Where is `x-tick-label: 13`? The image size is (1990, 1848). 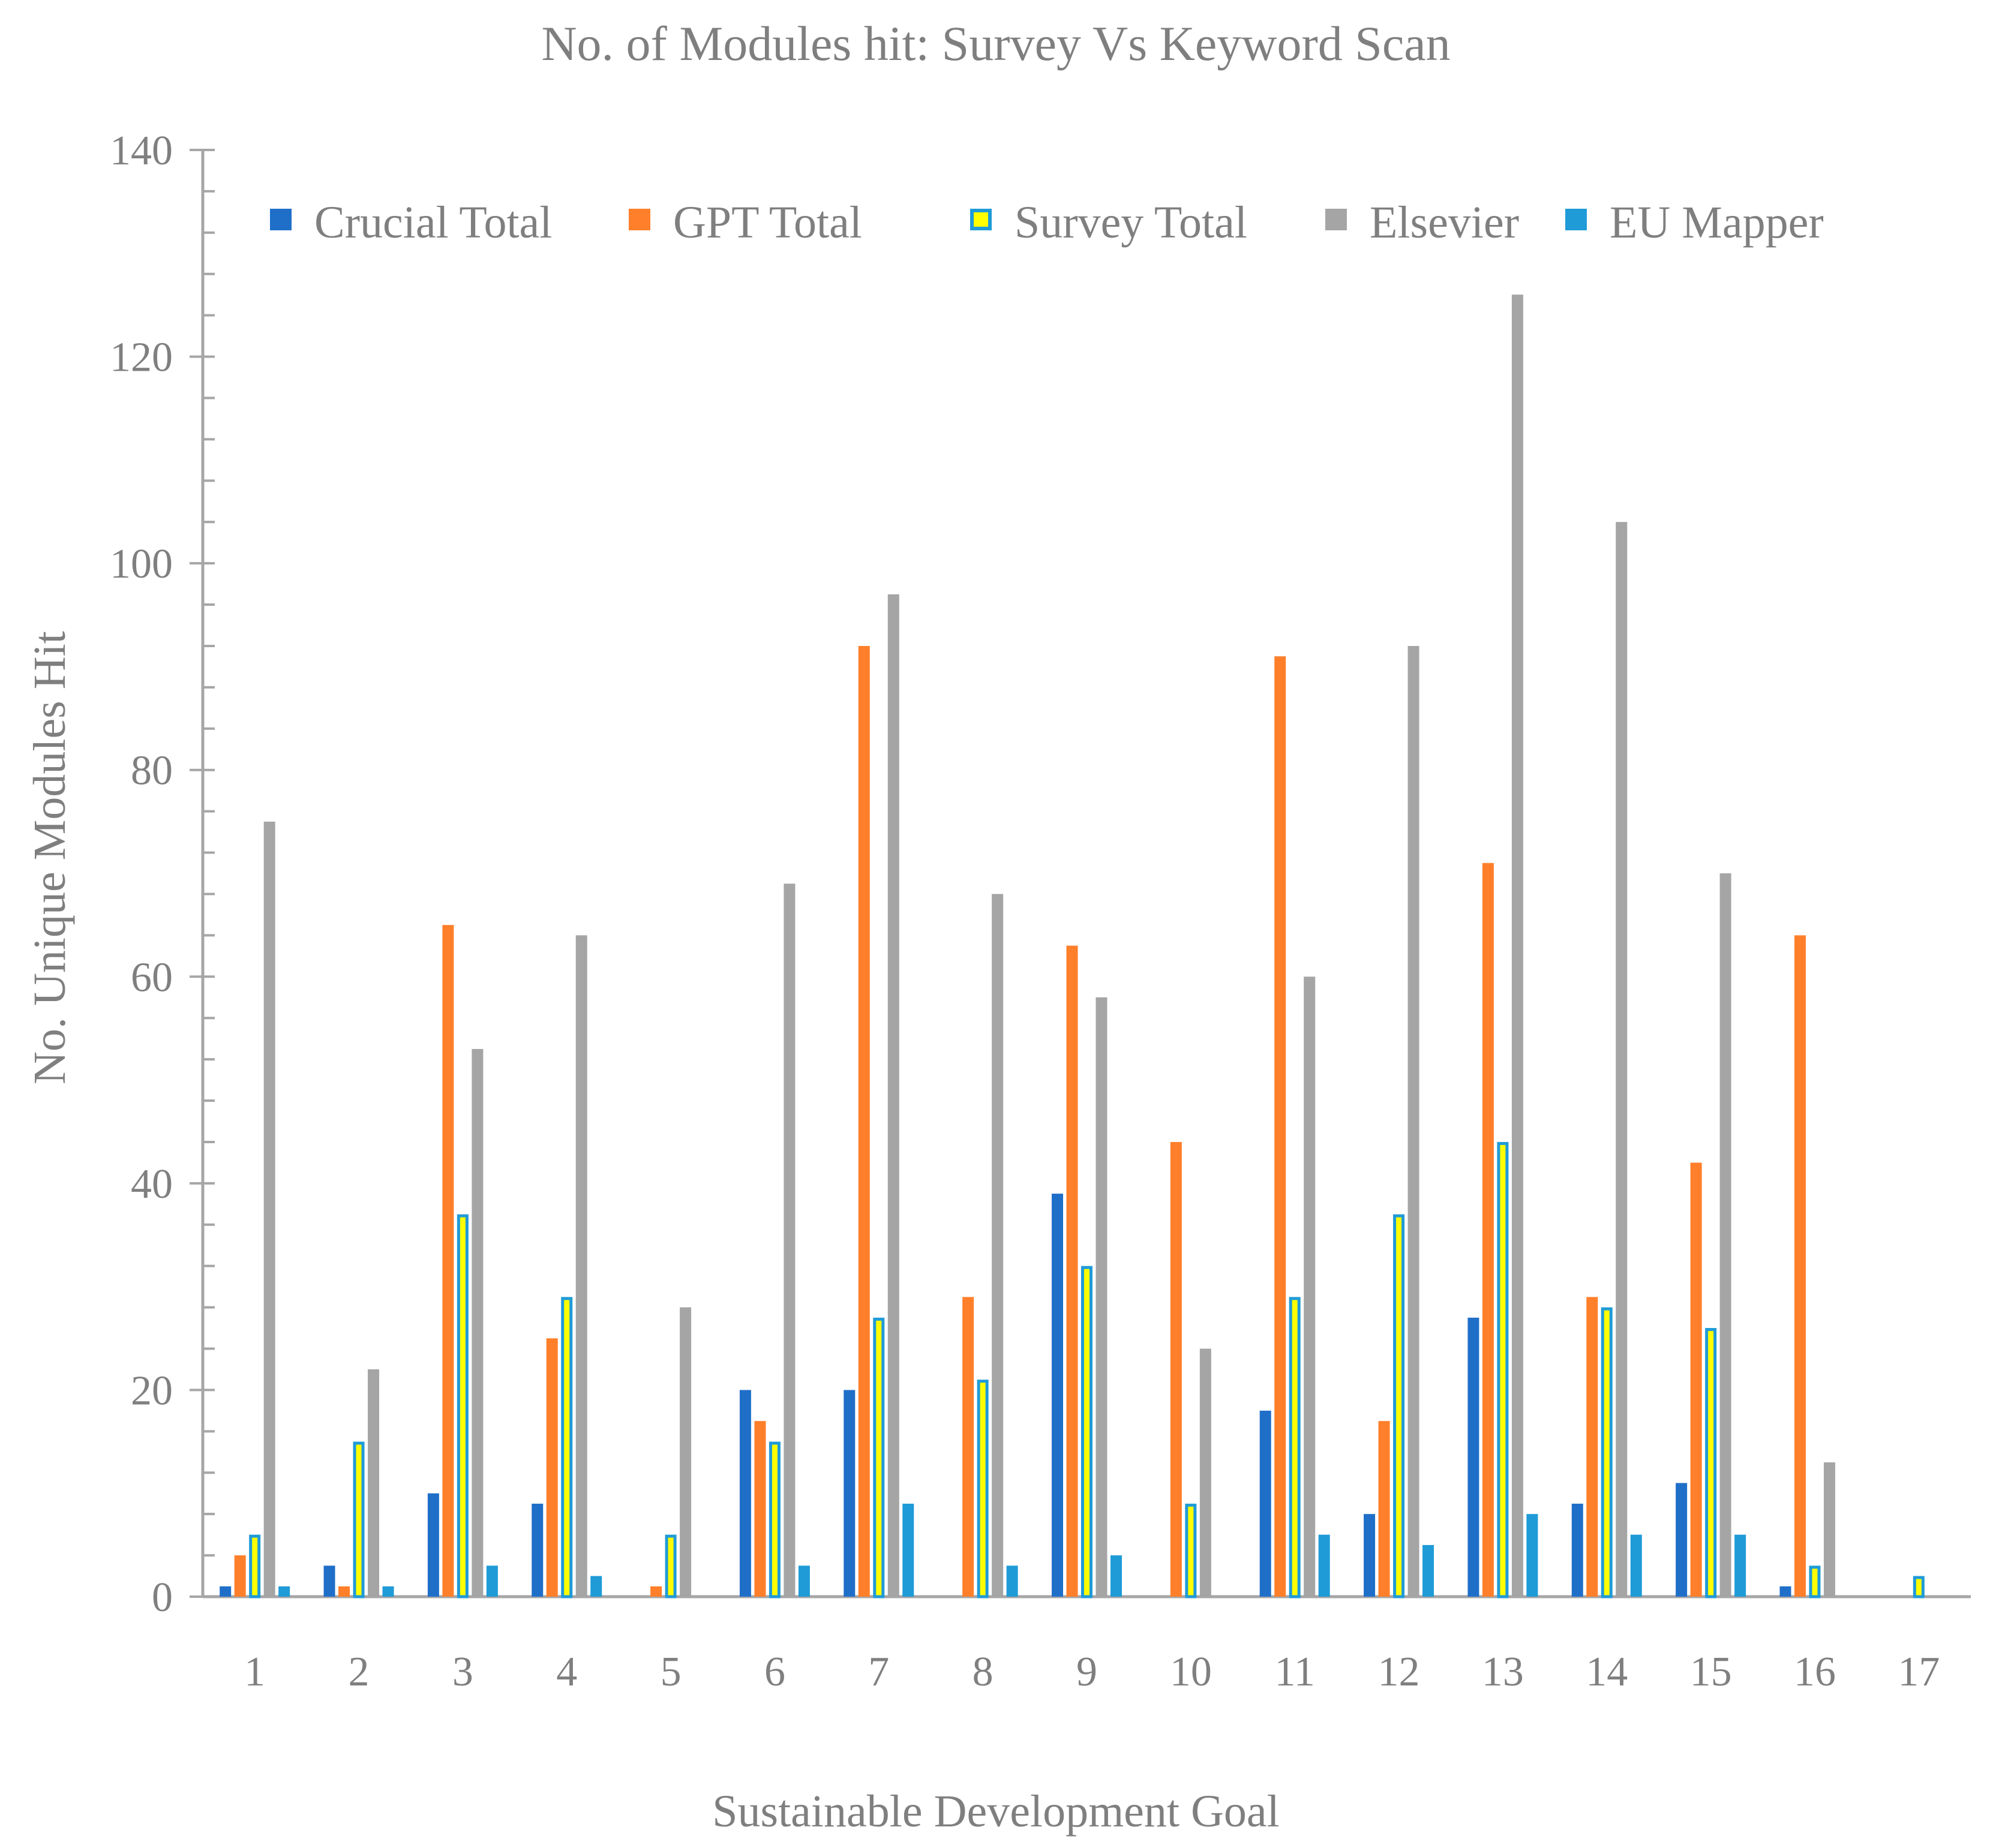
x-tick-label: 13 is located at coordinates (1503, 1672).